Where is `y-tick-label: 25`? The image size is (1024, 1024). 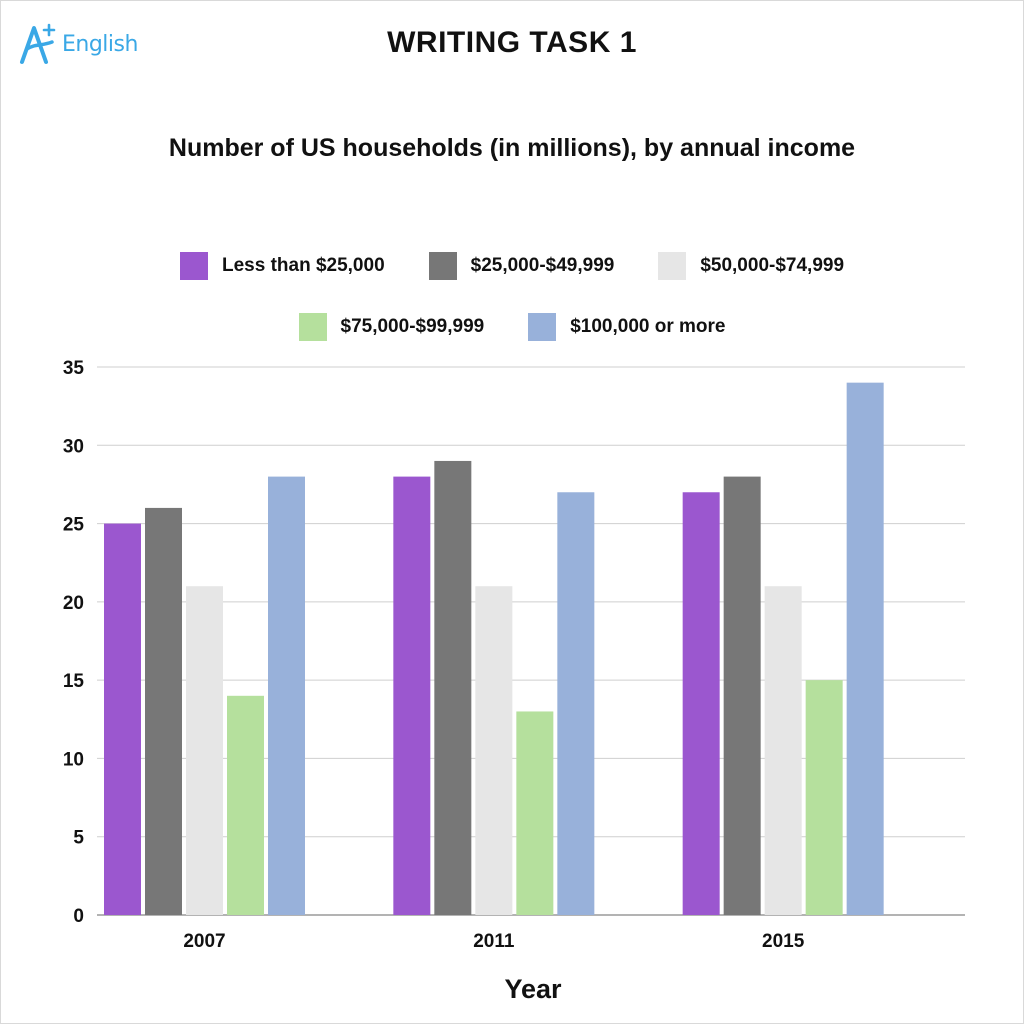 y-tick-label: 25 is located at coordinates (74, 525).